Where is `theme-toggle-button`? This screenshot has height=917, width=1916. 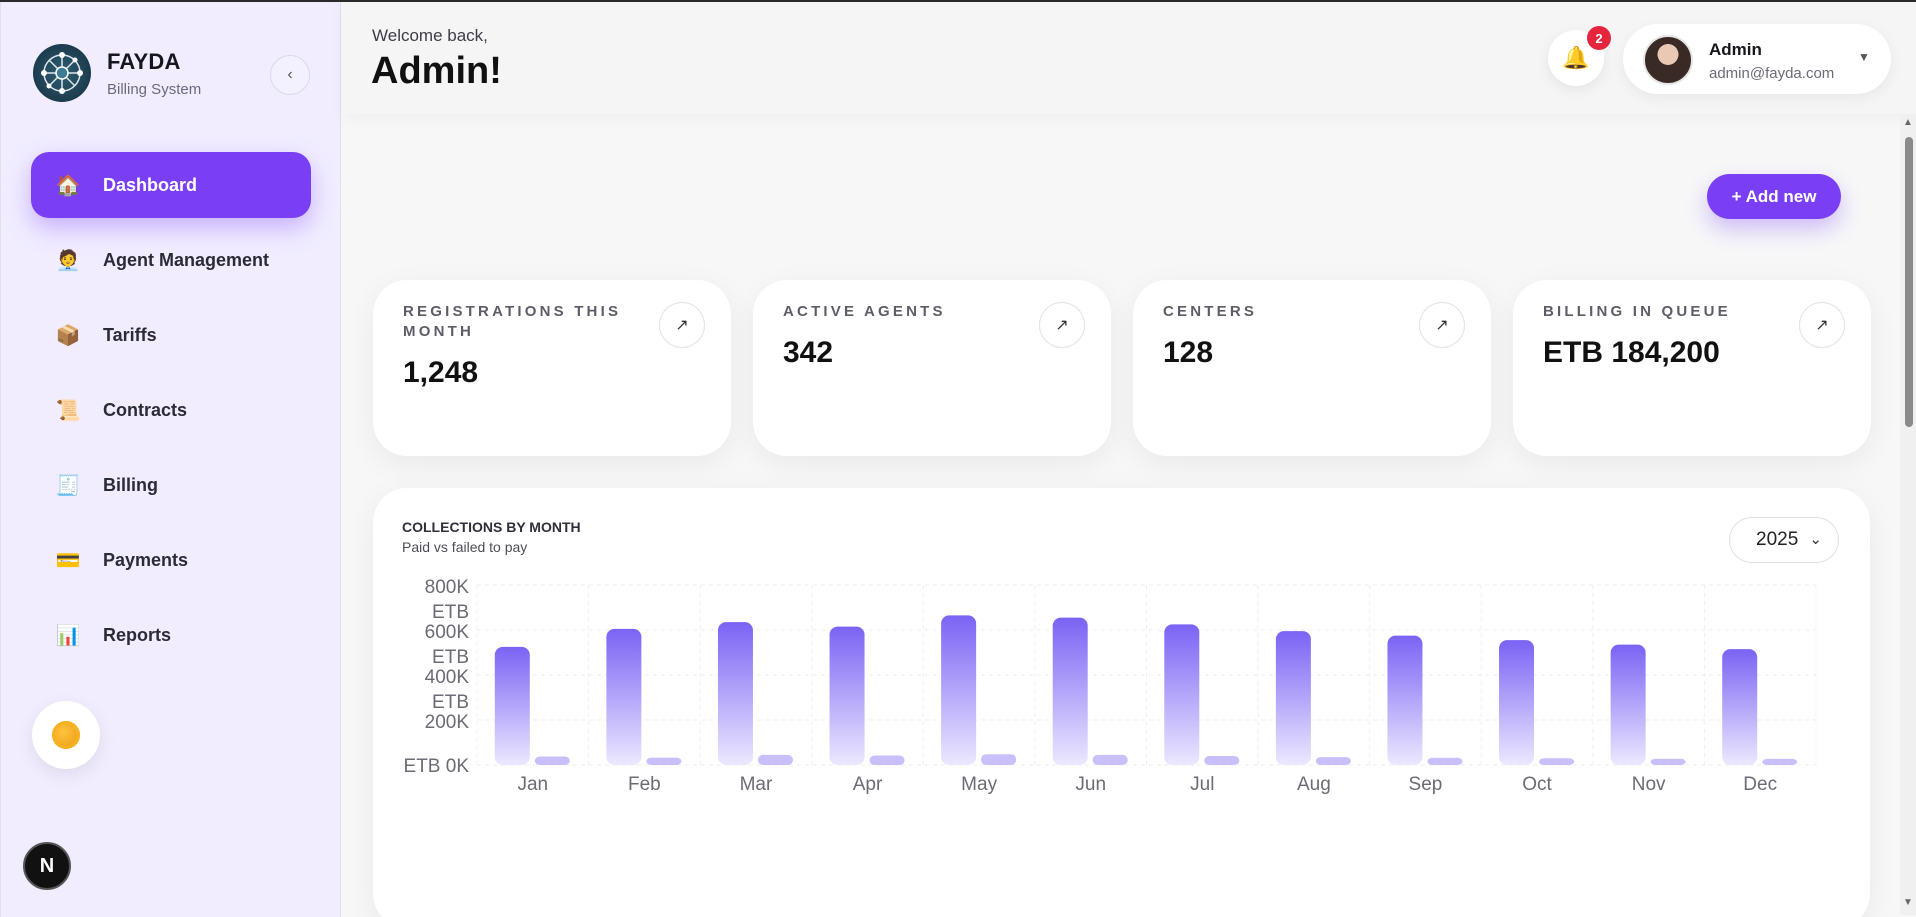
theme-toggle-button is located at coordinates (66, 735).